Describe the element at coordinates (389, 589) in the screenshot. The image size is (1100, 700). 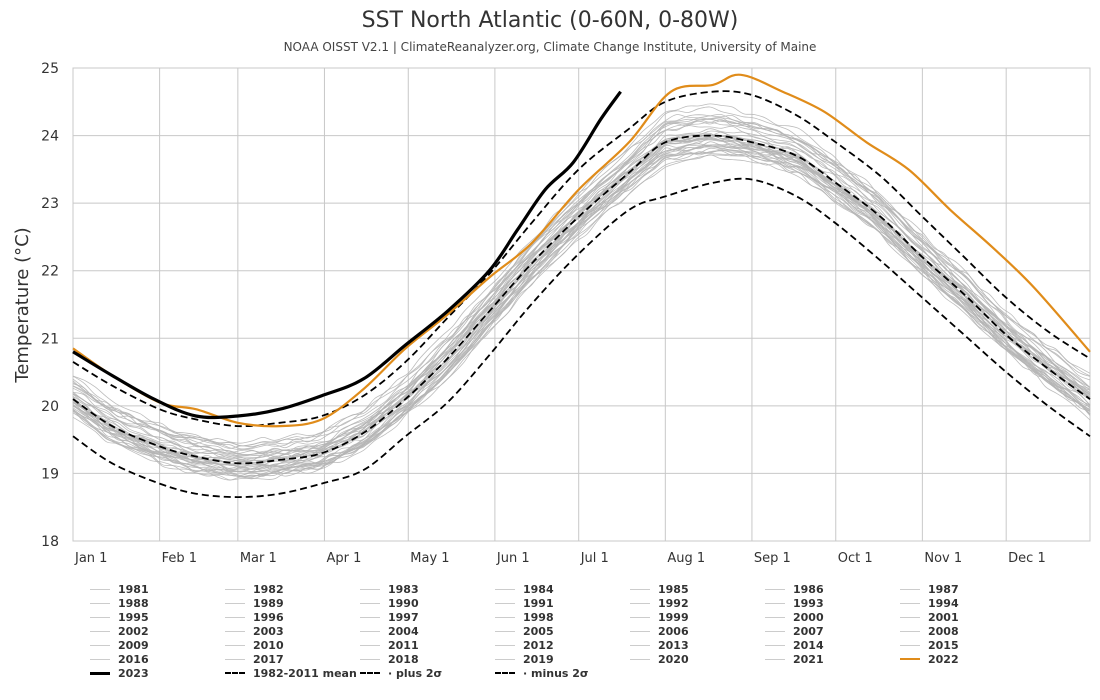
I see `legend-item: 1983` at that location.